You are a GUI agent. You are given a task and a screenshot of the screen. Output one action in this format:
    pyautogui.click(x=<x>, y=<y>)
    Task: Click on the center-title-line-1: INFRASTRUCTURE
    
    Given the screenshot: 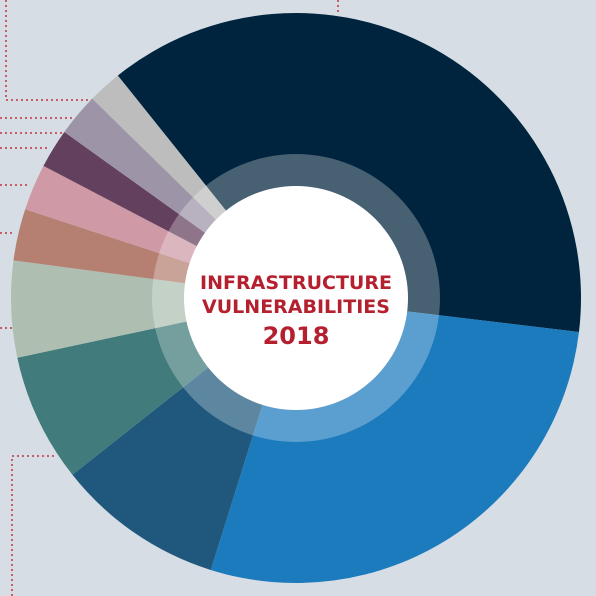 What is the action you would take?
    pyautogui.click(x=296, y=283)
    